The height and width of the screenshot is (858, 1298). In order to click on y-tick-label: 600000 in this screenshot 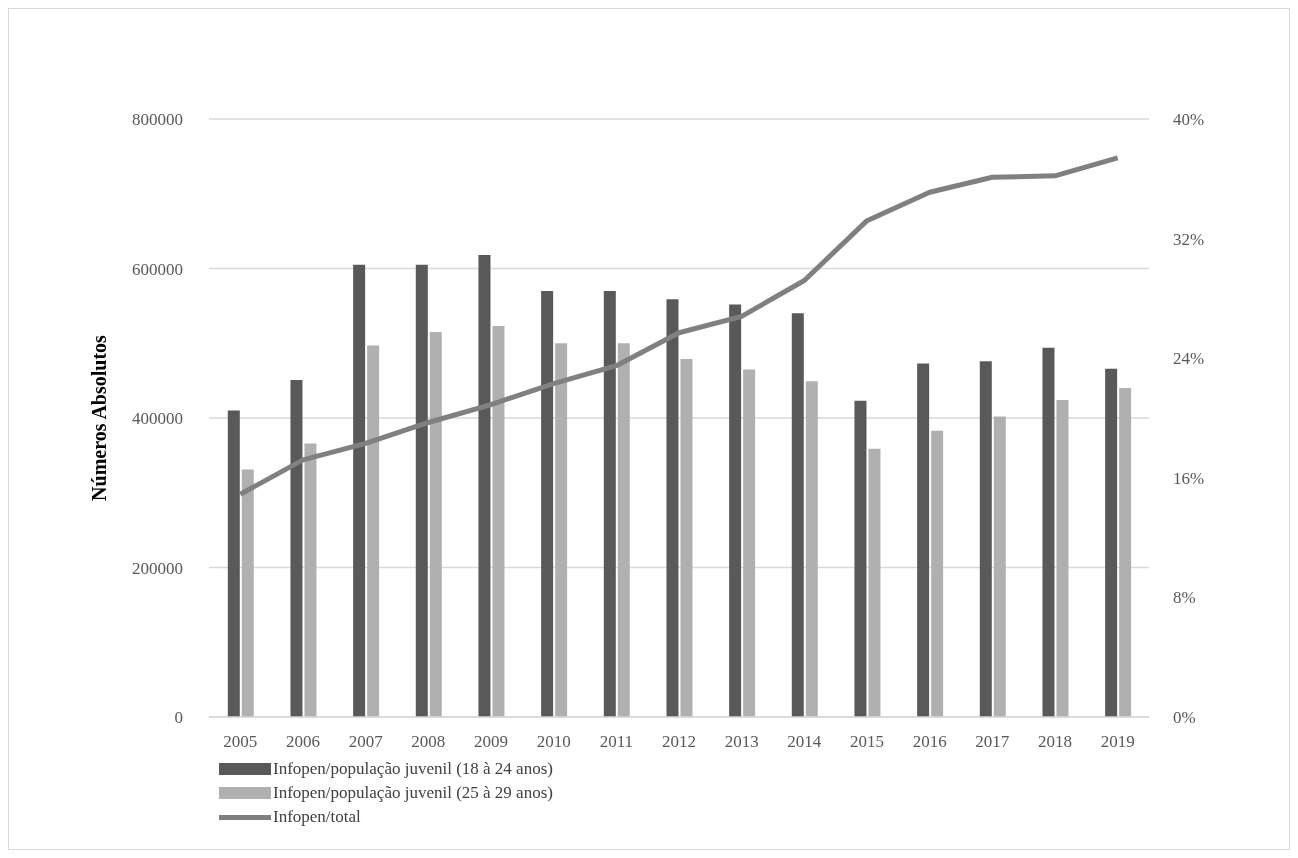, I will do `click(157, 269)`.